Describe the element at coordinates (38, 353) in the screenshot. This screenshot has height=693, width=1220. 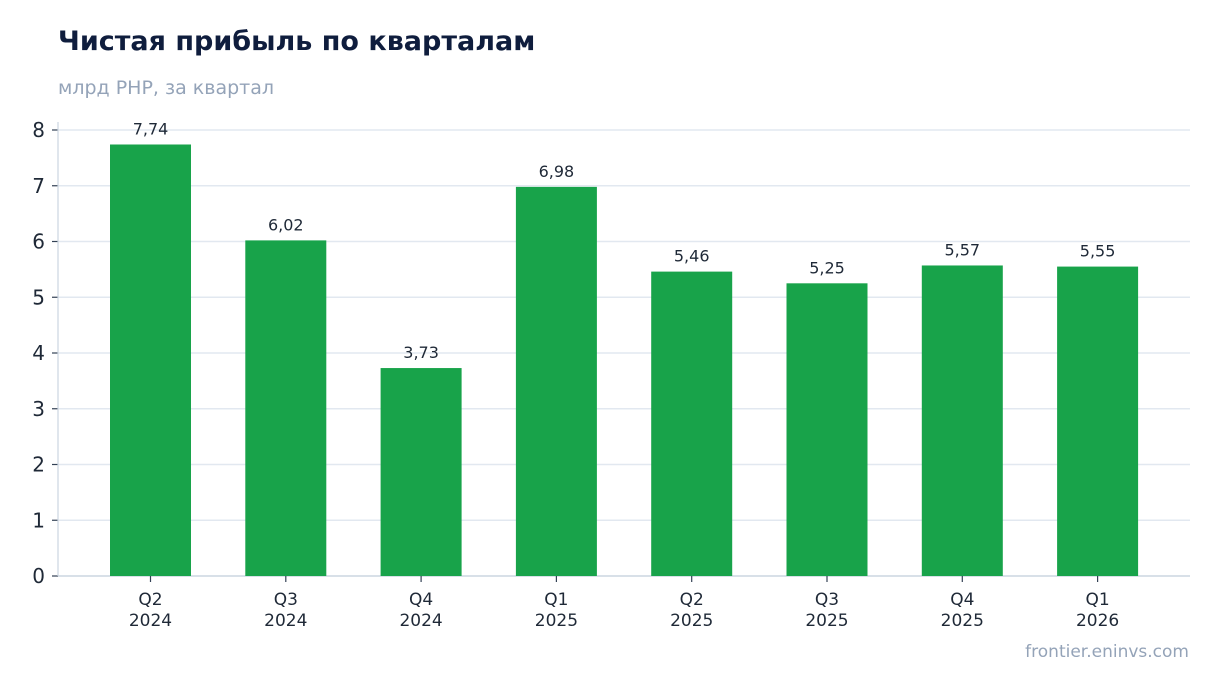
I see `y-tick-label: 4` at that location.